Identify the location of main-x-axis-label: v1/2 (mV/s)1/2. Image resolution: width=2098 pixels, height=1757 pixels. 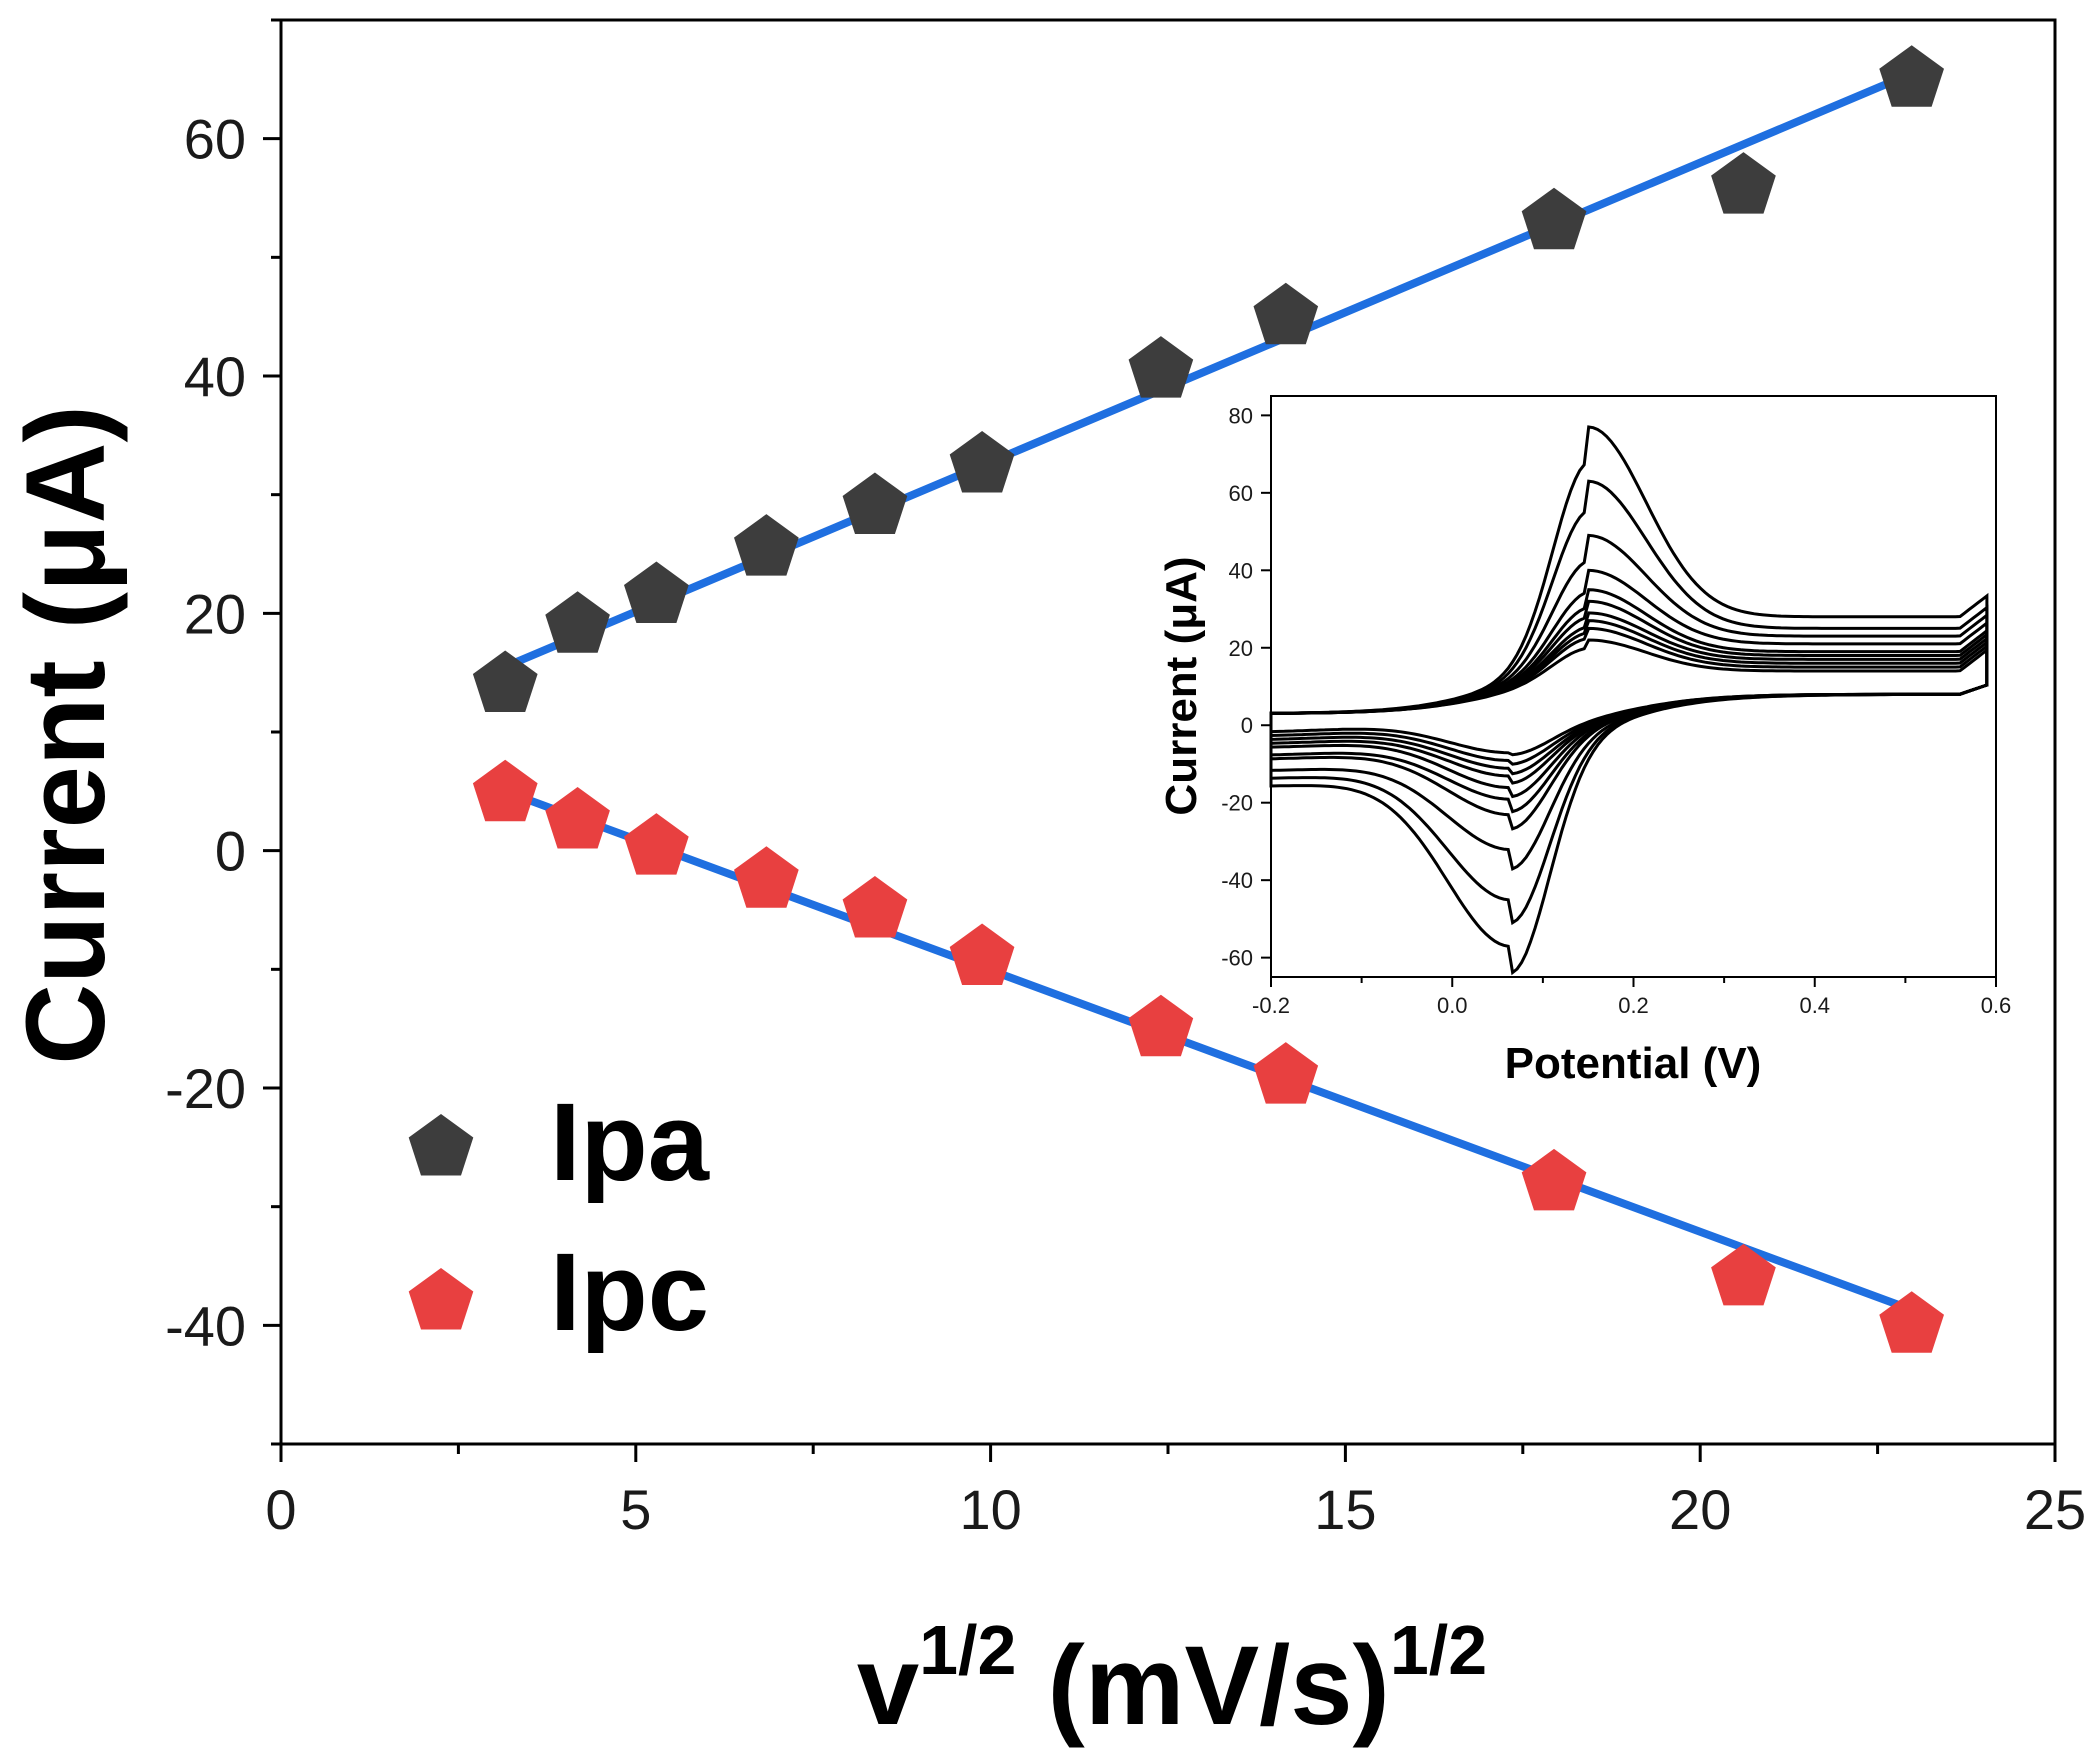
(1172, 1679).